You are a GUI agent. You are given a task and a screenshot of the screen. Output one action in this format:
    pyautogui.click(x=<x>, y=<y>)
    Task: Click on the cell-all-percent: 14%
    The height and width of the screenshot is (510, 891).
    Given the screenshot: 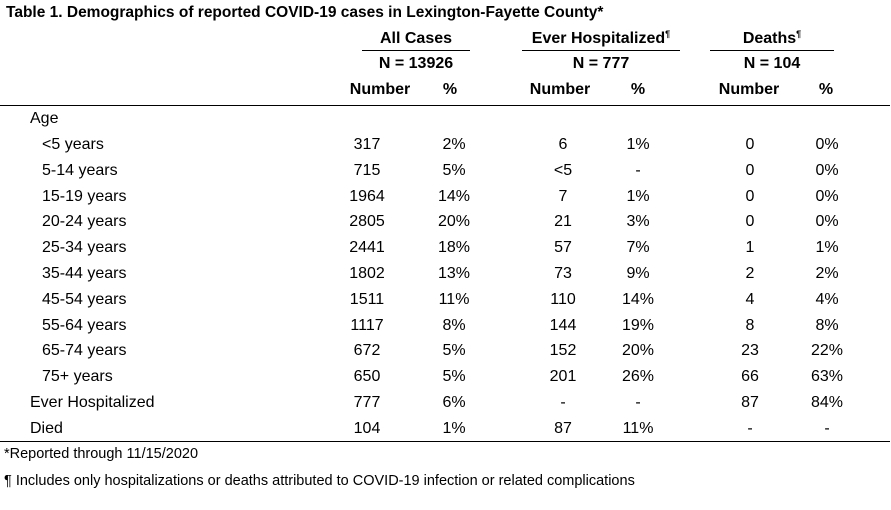 What is the action you would take?
    pyautogui.click(x=454, y=196)
    